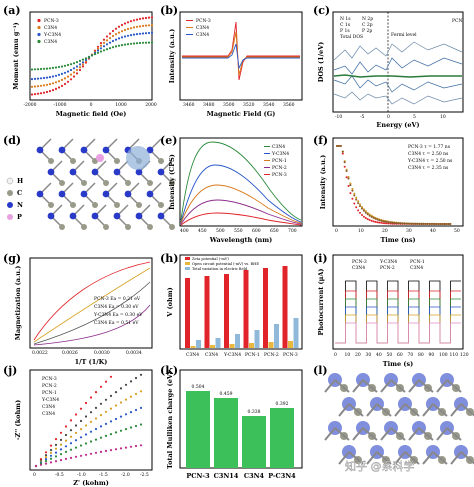  What do you see at coordinates (172, 56) in the screenshot?
I see `panel-b-ylabel: Intensity (a.u.)` at bounding box center [172, 56].